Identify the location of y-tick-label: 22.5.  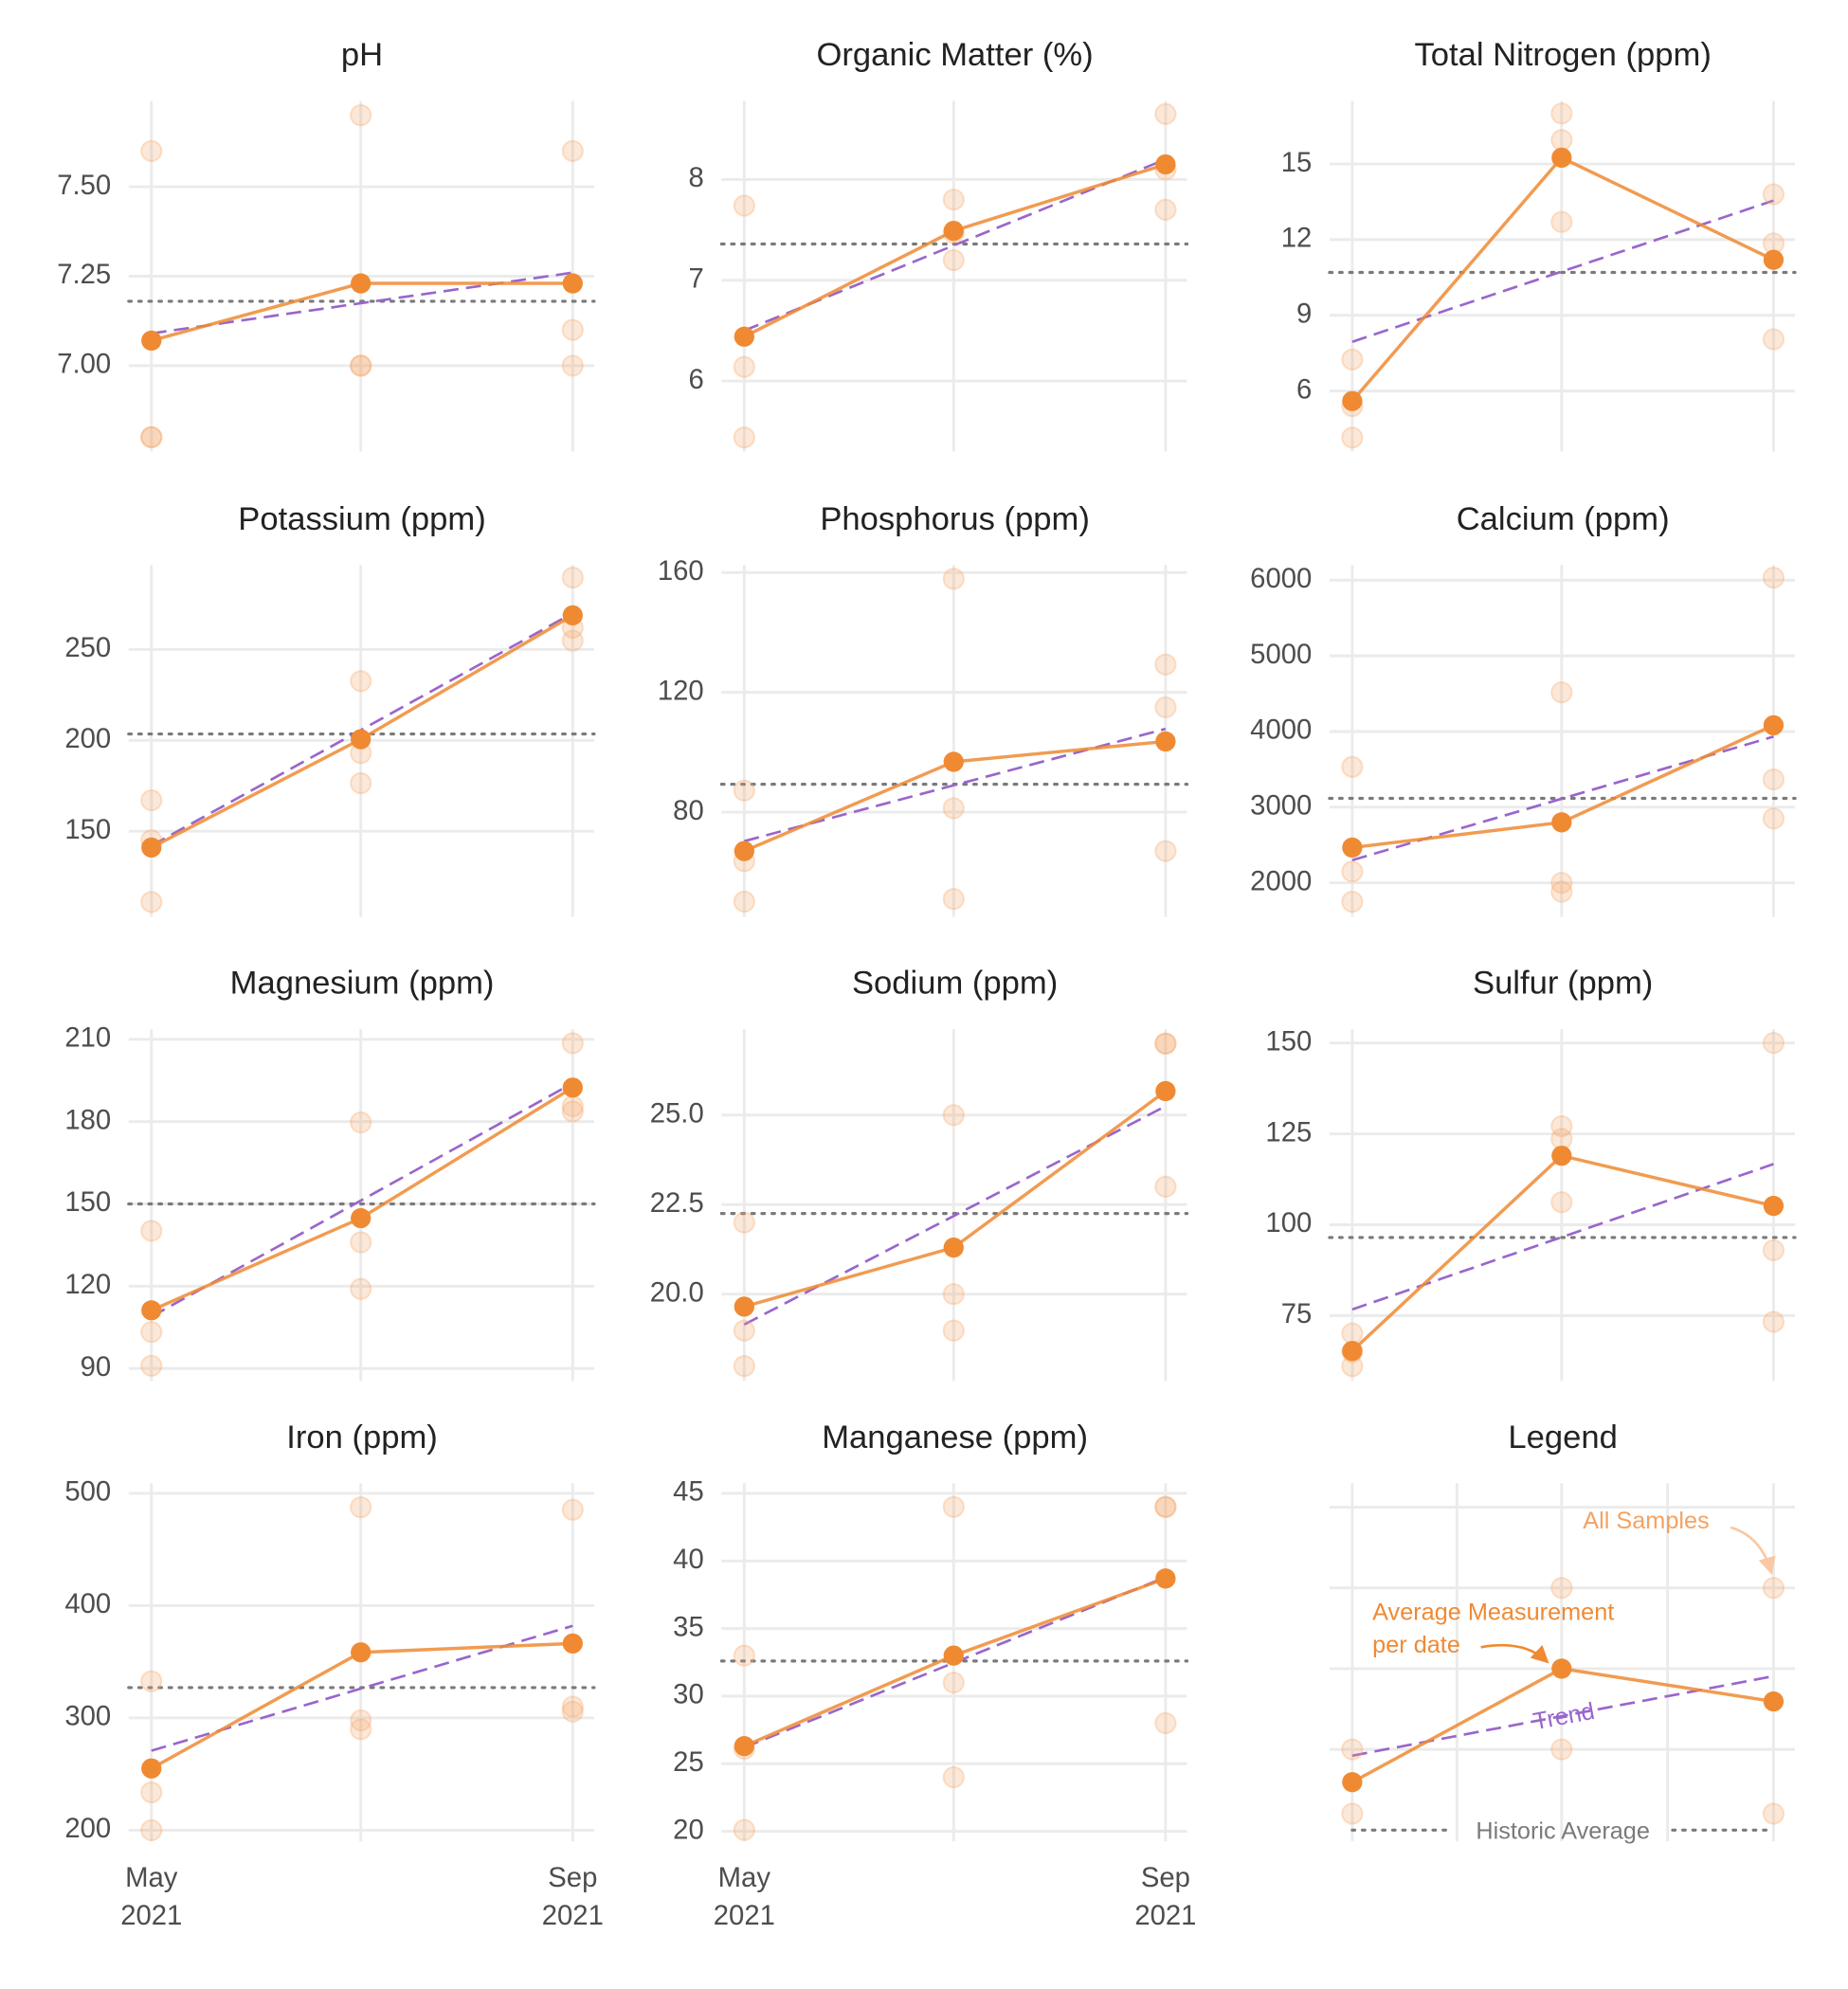
(677, 1203).